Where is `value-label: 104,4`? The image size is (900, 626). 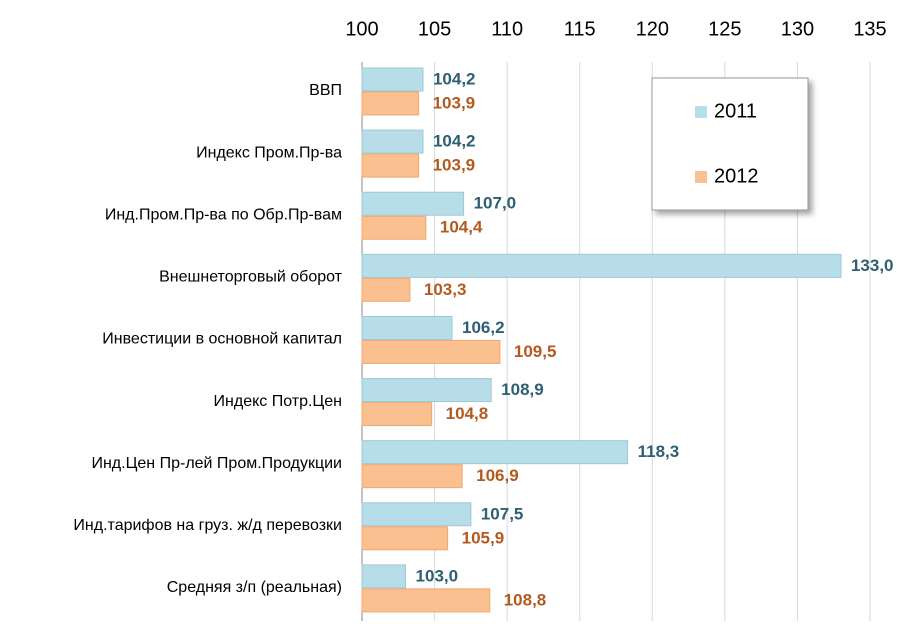
value-label: 104,4 is located at coordinates (461, 227).